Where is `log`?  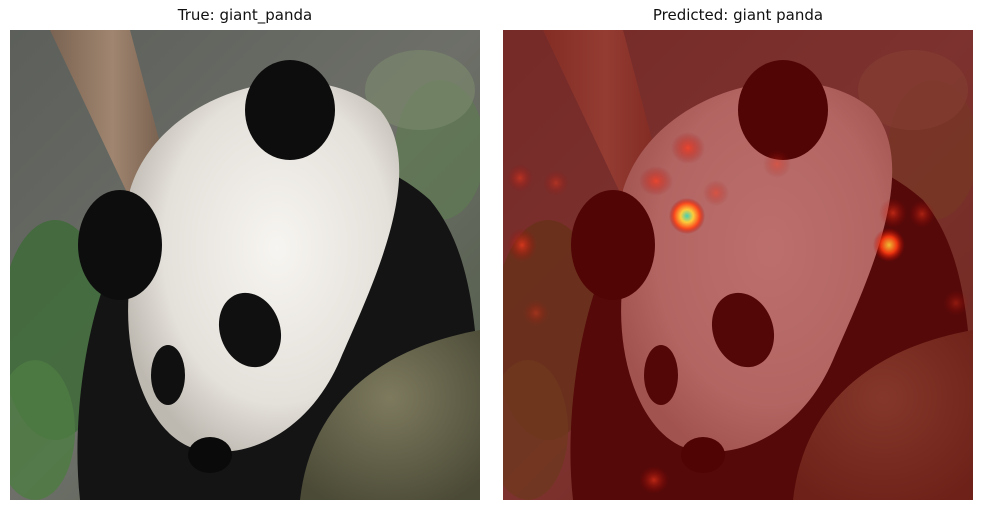
log is located at coordinates (390, 415).